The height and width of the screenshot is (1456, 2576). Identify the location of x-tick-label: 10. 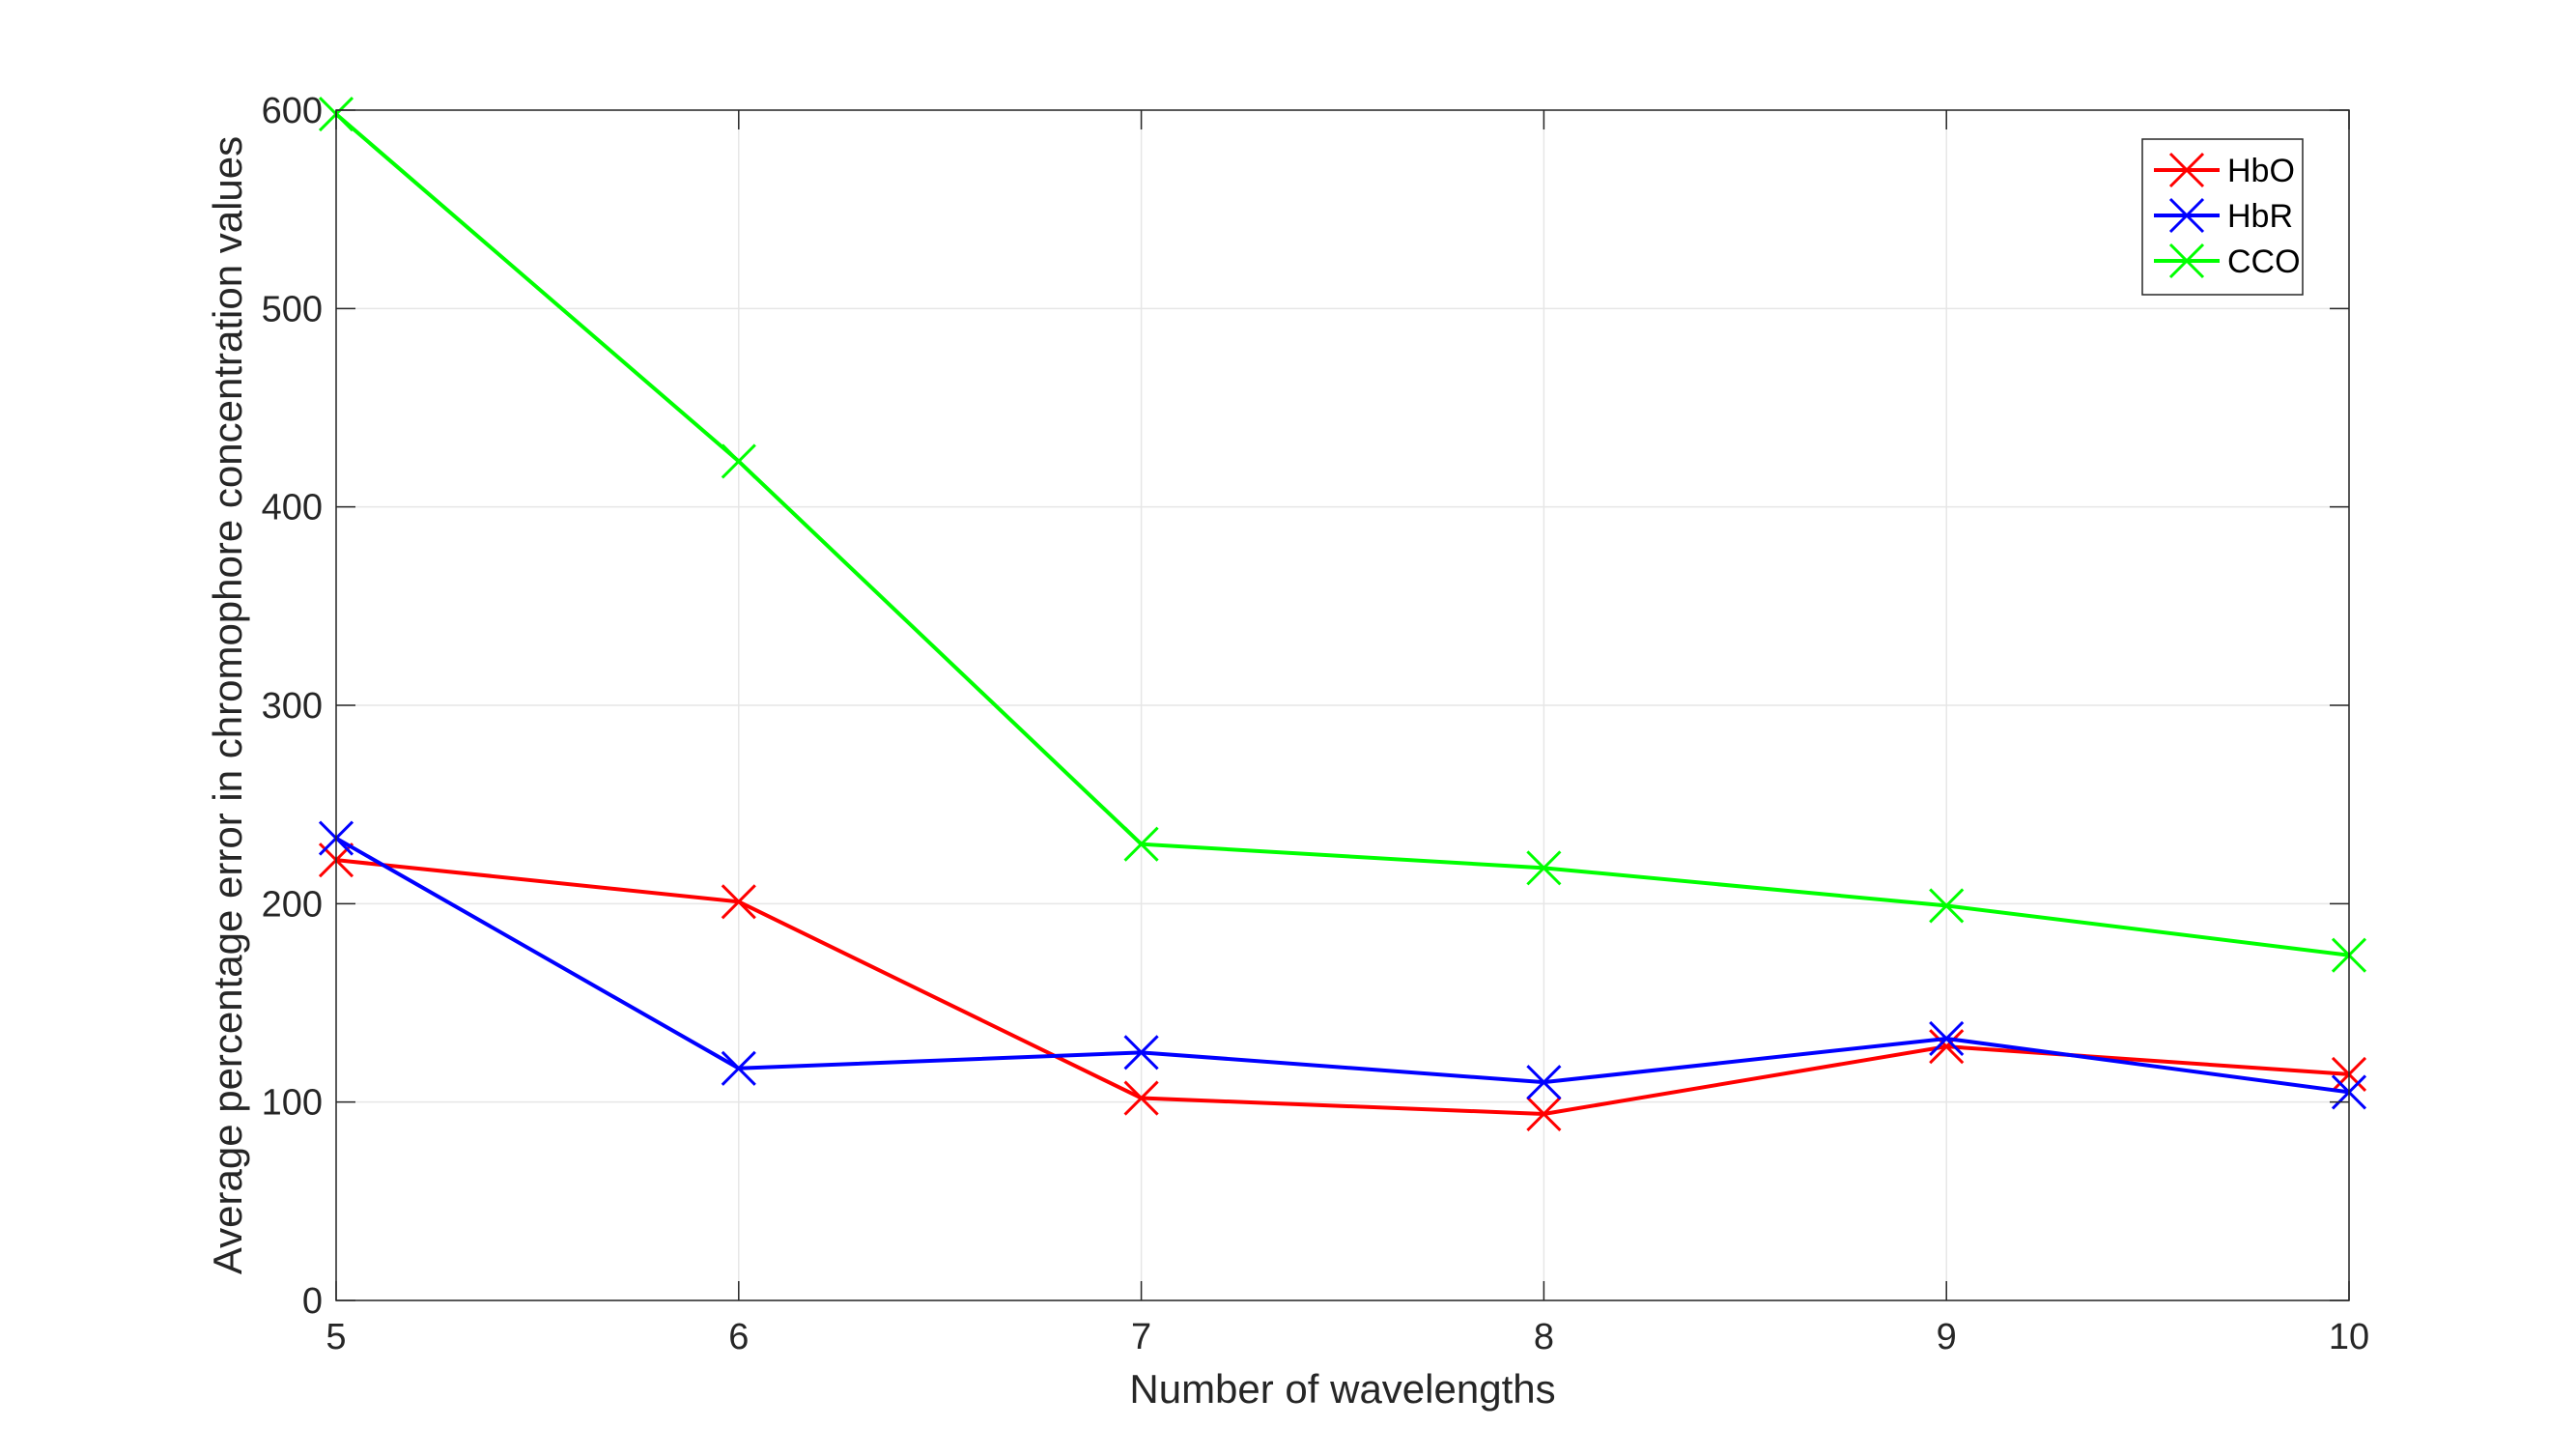
(2349, 1337).